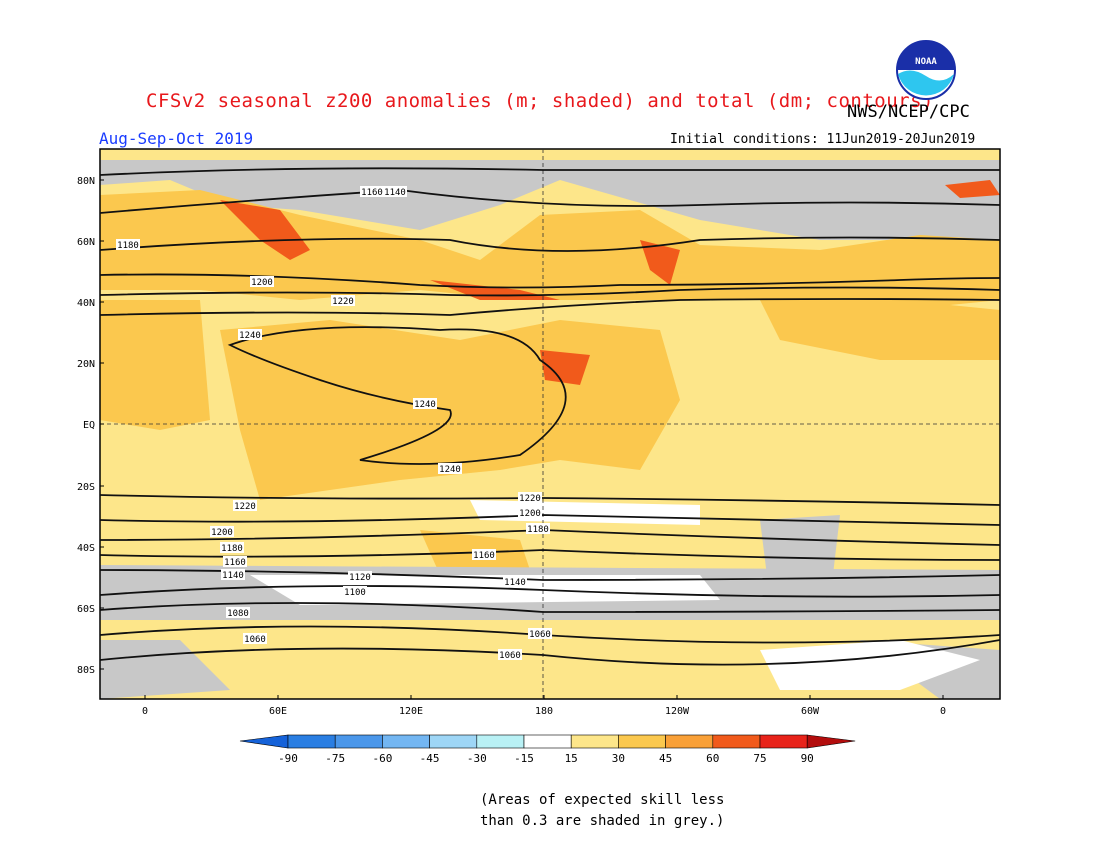  Describe the element at coordinates (485, 590) in the screenshot. I see `shade-white-sh` at that location.